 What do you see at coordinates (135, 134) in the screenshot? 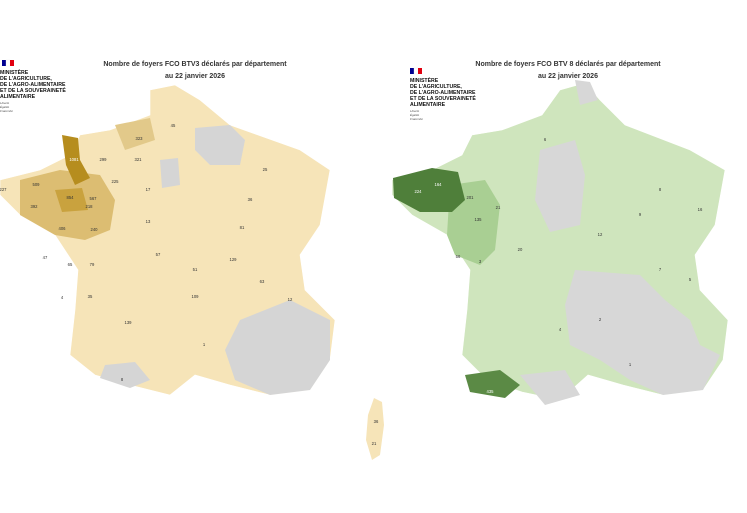
I see `region-medium` at bounding box center [135, 134].